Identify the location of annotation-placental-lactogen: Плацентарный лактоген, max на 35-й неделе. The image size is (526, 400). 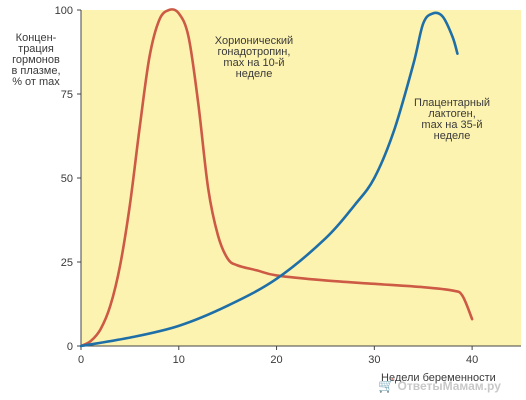
(452, 119).